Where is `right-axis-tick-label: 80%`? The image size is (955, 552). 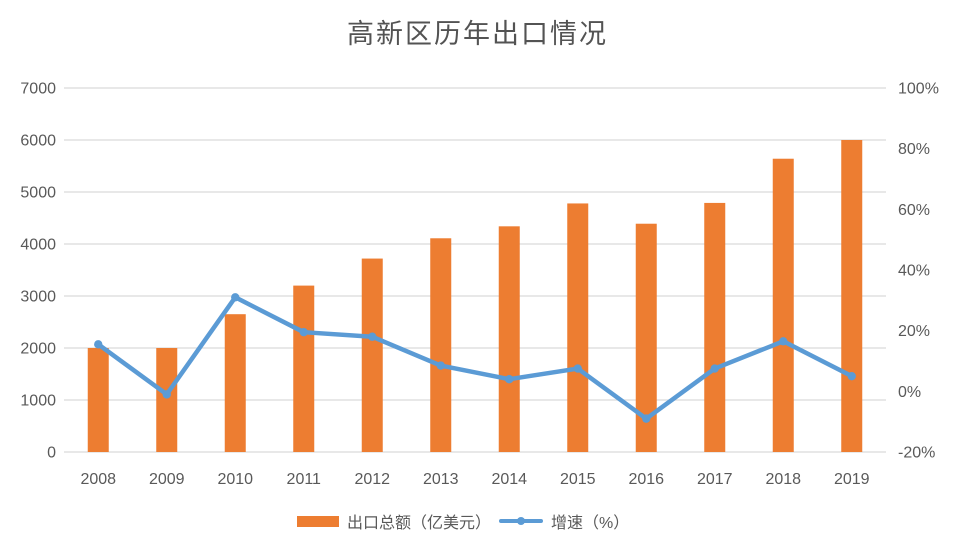 right-axis-tick-label: 80% is located at coordinates (914, 149).